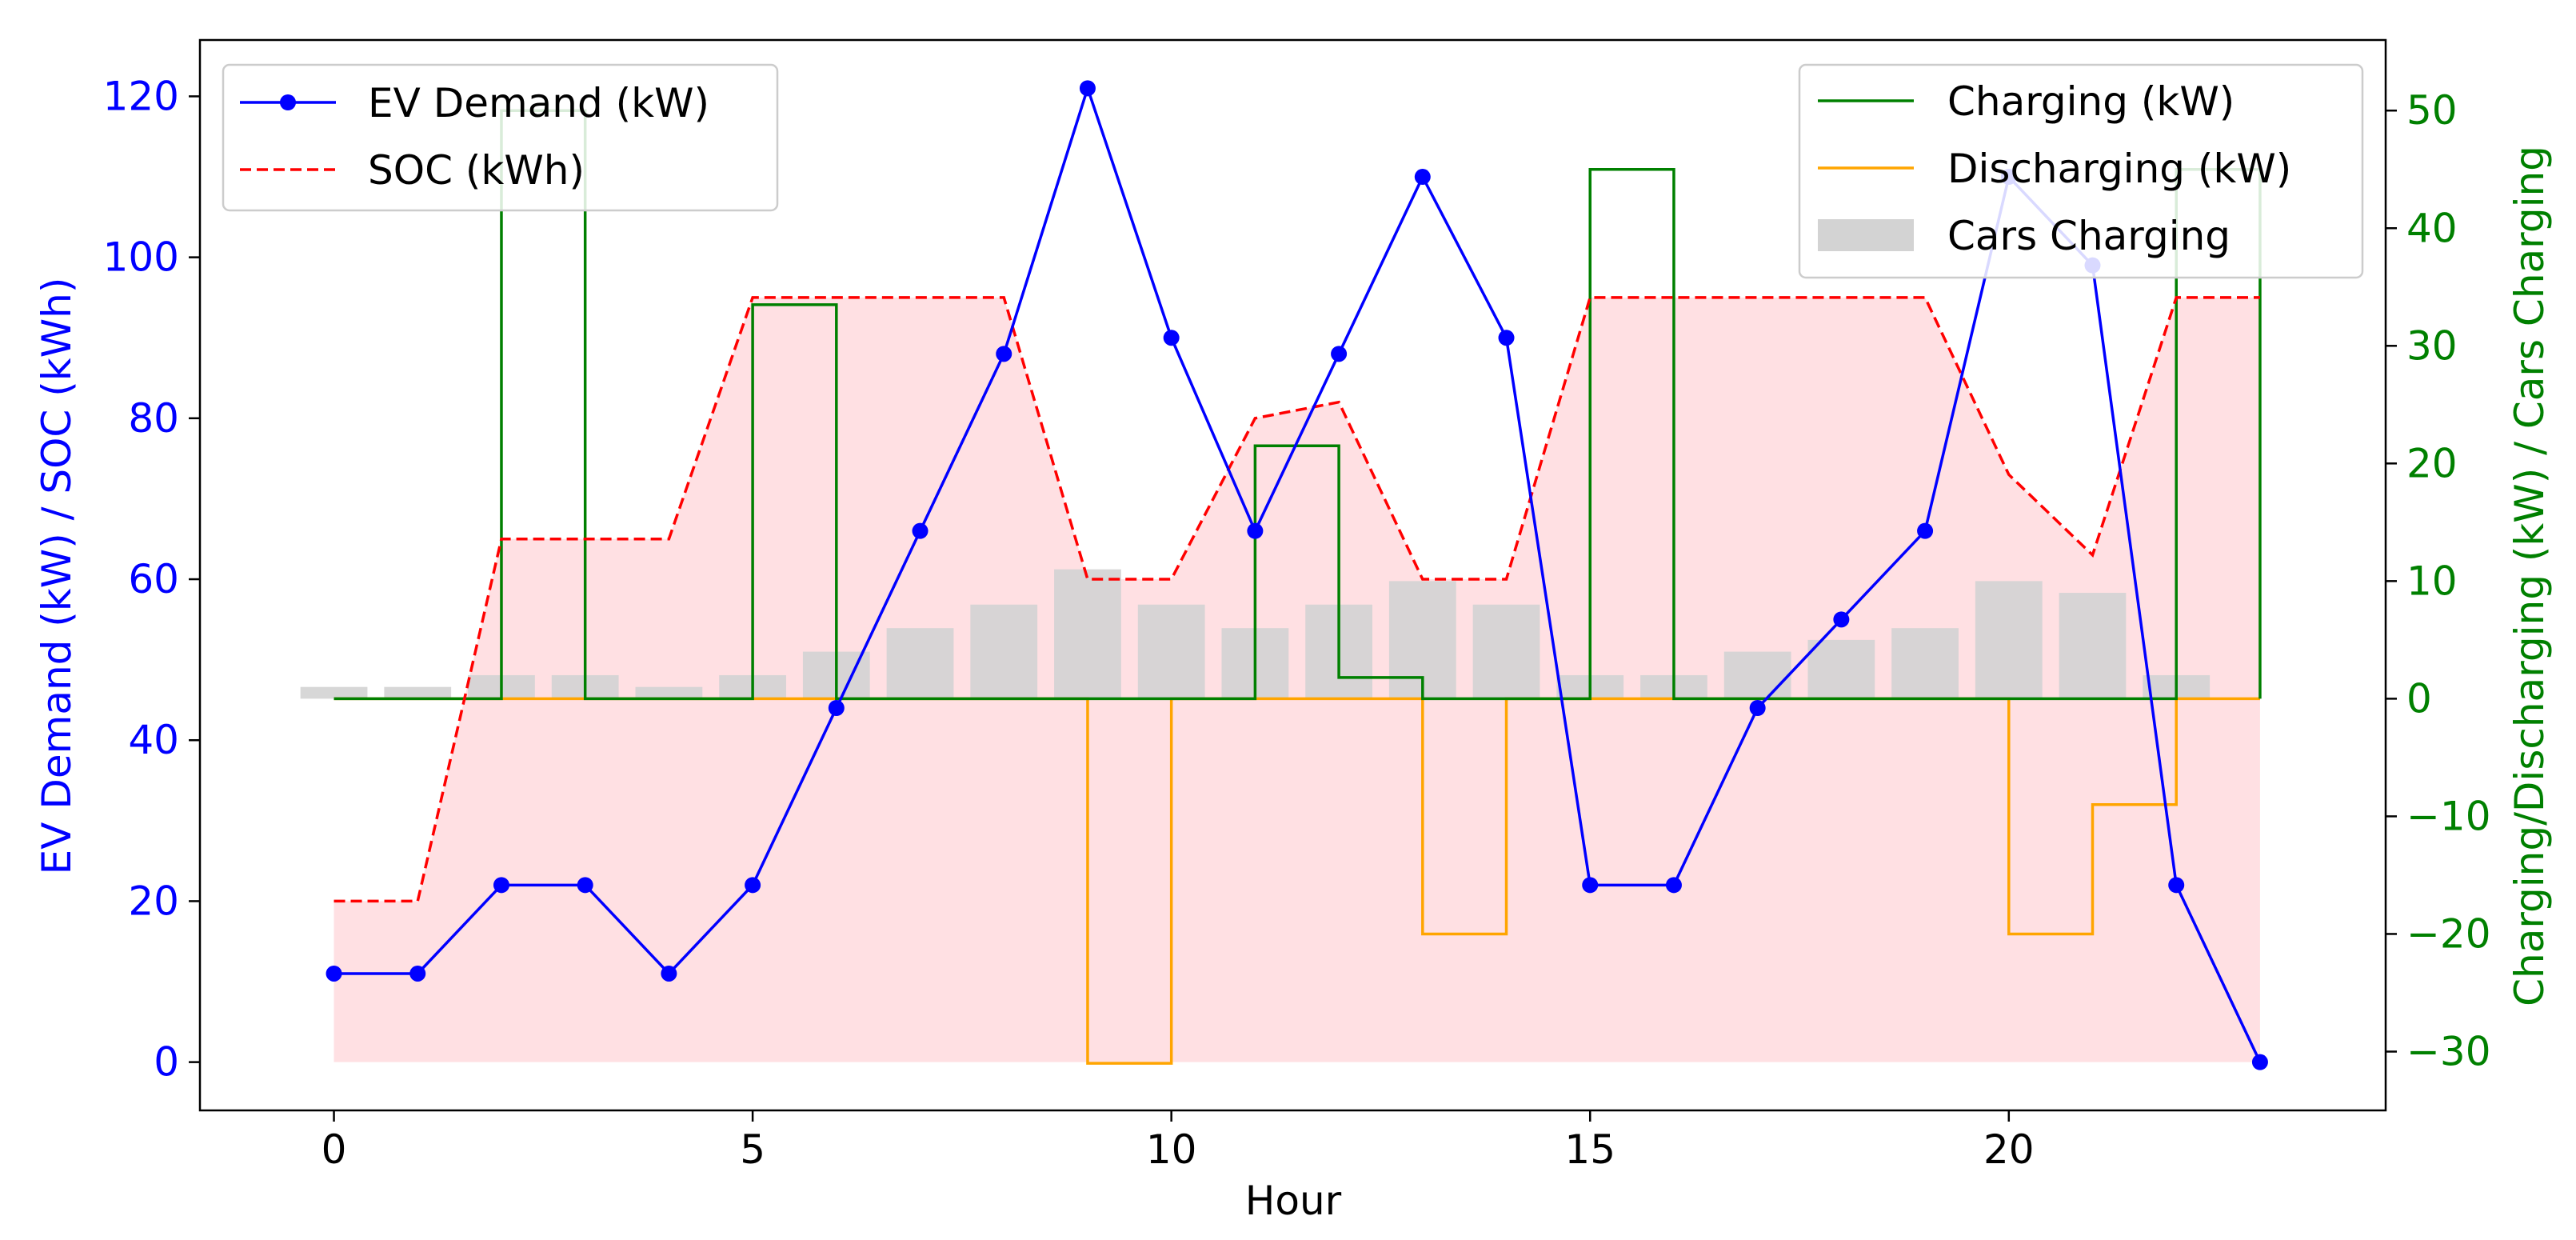 This screenshot has height=1240, width=2576. I want to click on y-right-tick-label: −20, so click(2449, 933).